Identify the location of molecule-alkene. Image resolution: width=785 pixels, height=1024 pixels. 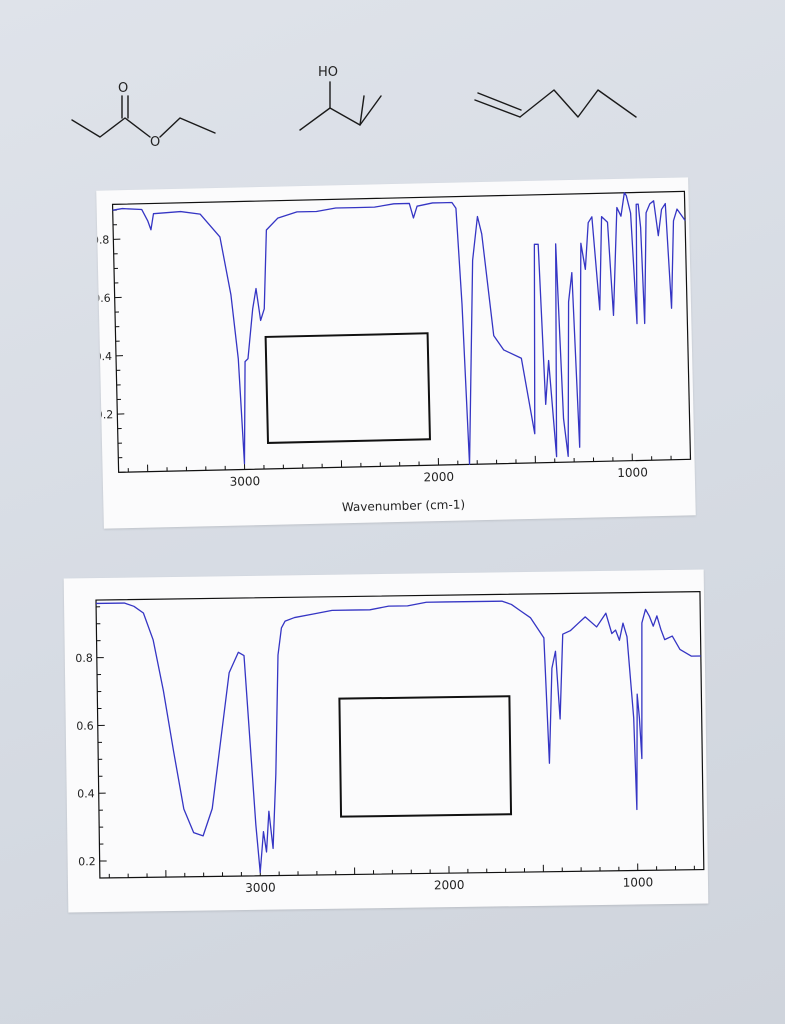
(555, 103).